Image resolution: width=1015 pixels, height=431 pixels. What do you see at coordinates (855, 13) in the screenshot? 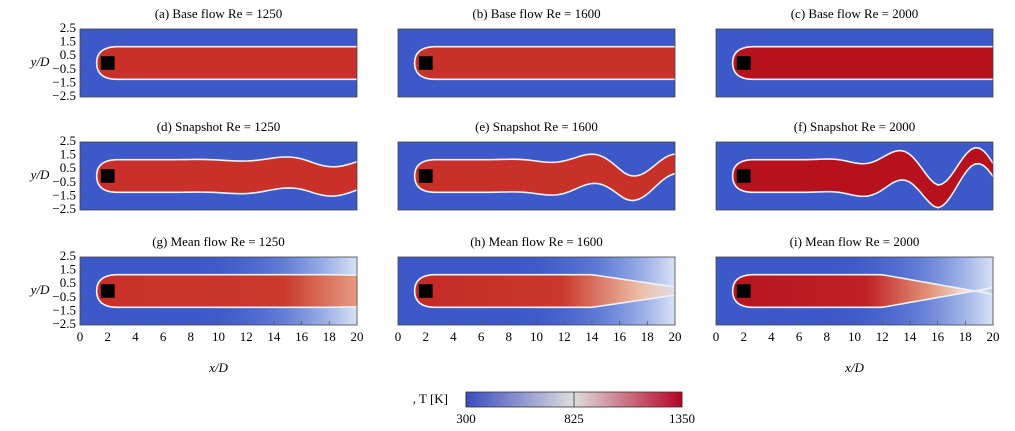
I see `panel-title: (c) Base flow Re = 2000` at bounding box center [855, 13].